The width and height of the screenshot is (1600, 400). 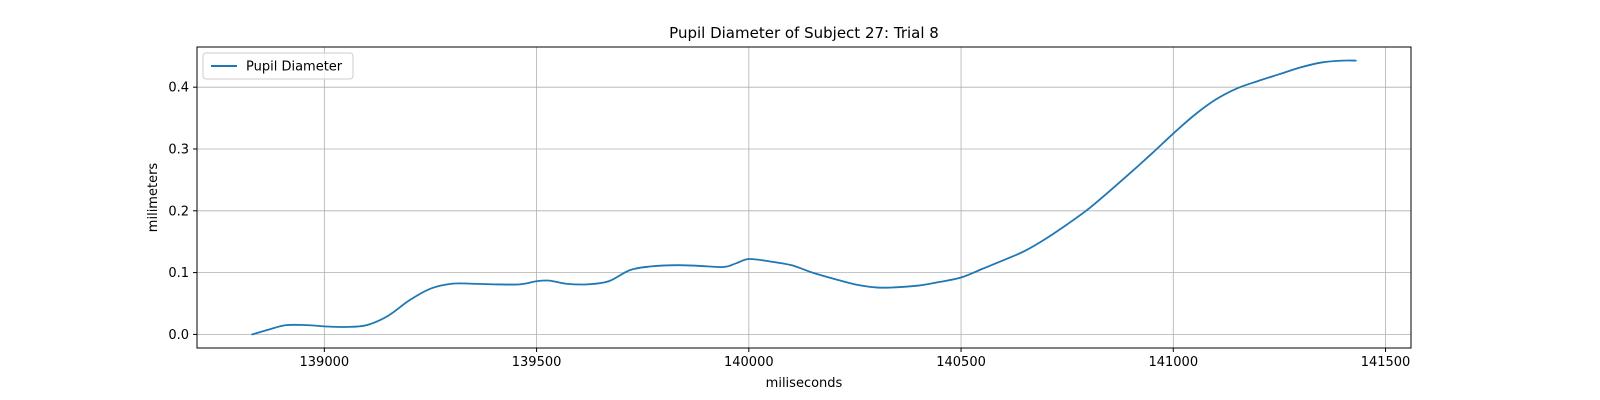 I want to click on x-tick-label: 139000, so click(x=325, y=362).